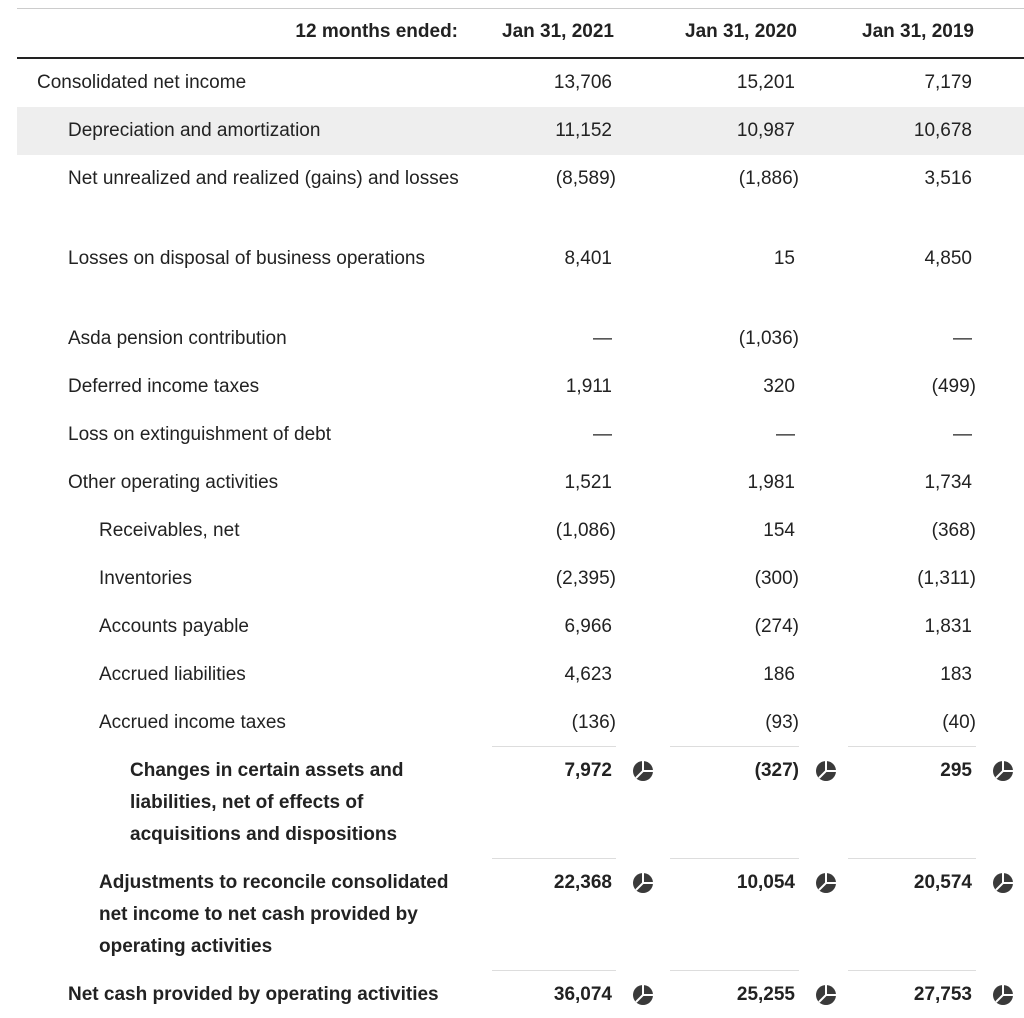 The width and height of the screenshot is (1024, 1018). What do you see at coordinates (765, 82) in the screenshot?
I see `cell-value: 15,201` at bounding box center [765, 82].